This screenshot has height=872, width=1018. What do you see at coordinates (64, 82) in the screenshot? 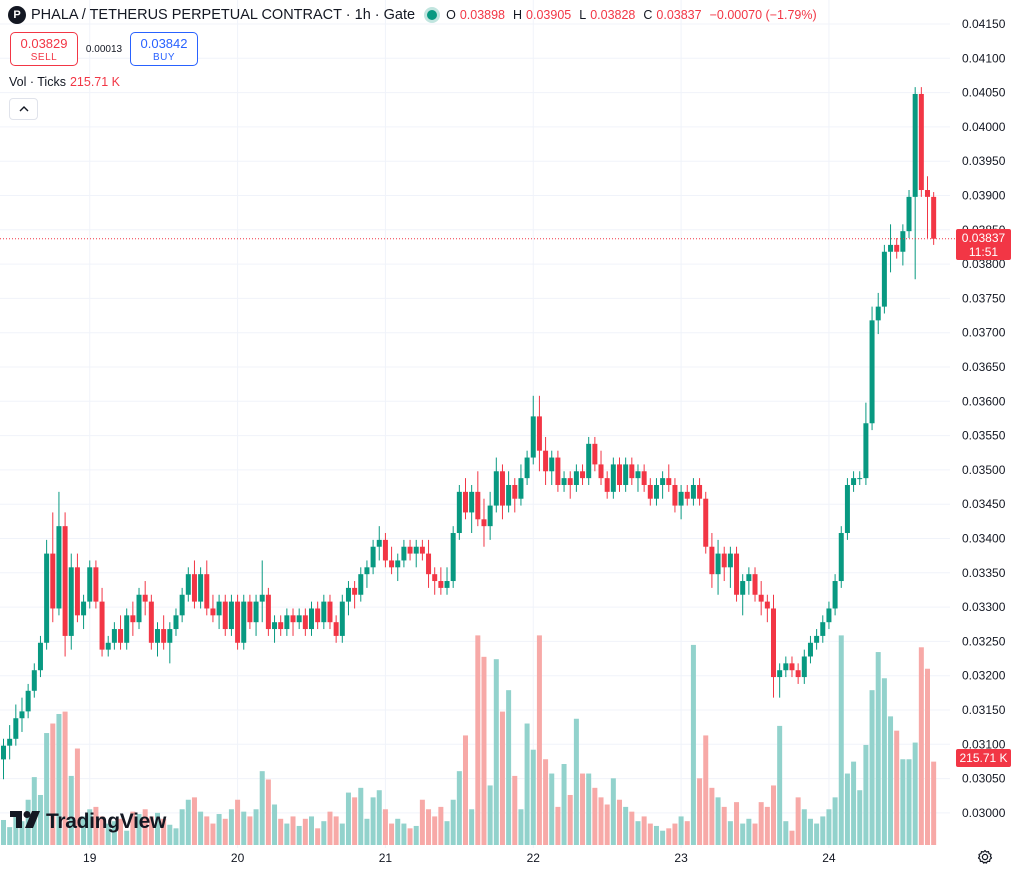
I see `volume-legend: Vol · Ticks 215.71 K` at bounding box center [64, 82].